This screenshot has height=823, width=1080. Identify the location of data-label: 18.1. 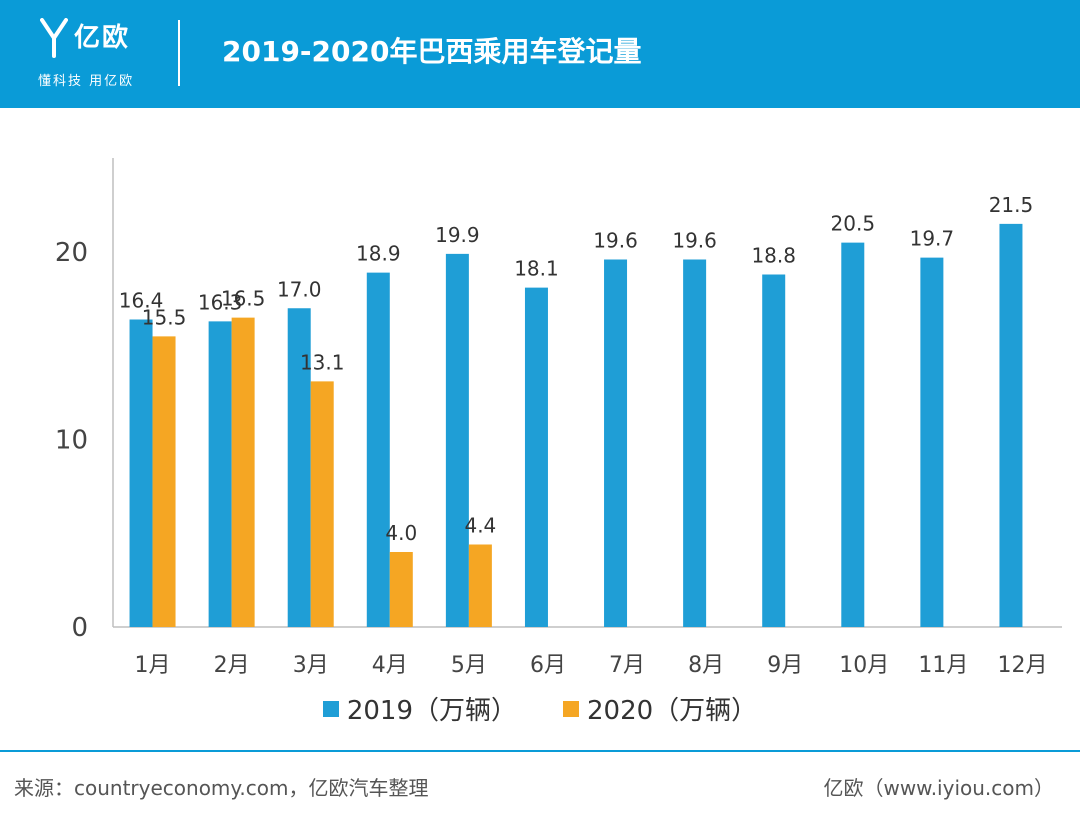
(536, 269).